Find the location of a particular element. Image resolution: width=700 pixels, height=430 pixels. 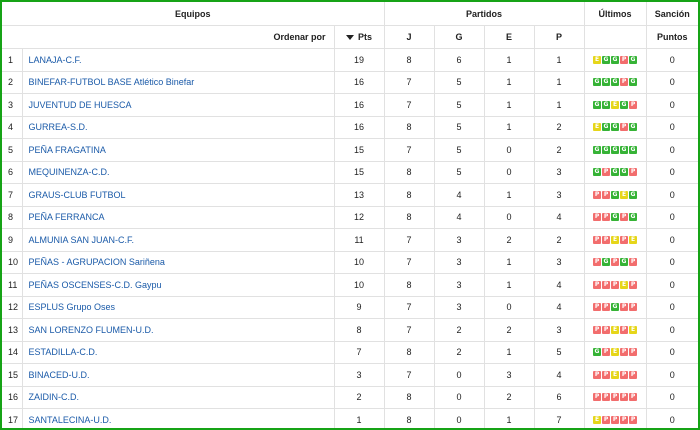

row-position: 6 is located at coordinates (12, 172).